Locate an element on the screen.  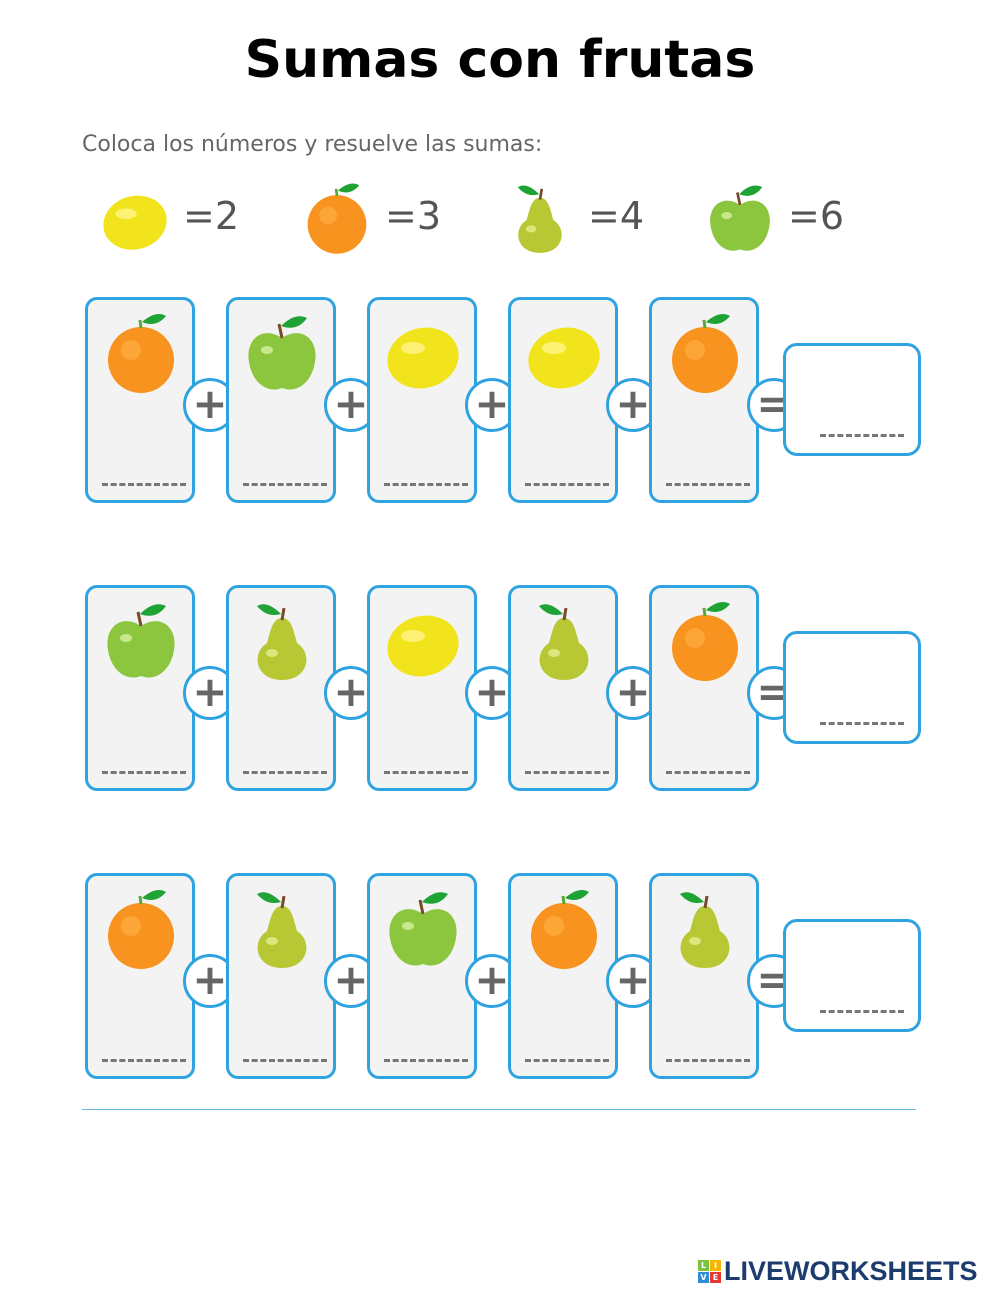
legend-value: =2 is located at coordinates (211, 216).